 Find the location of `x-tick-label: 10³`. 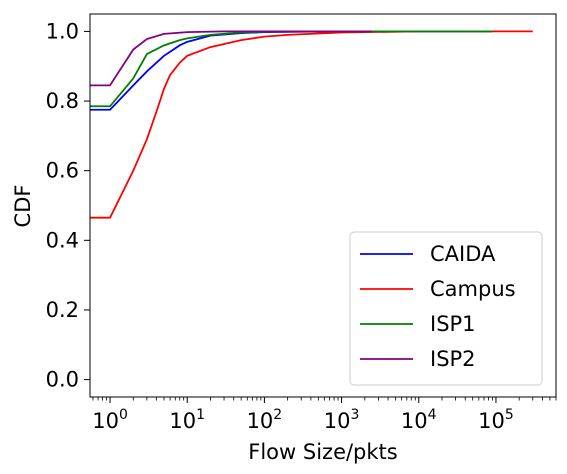

x-tick-label: 10³ is located at coordinates (342, 420).